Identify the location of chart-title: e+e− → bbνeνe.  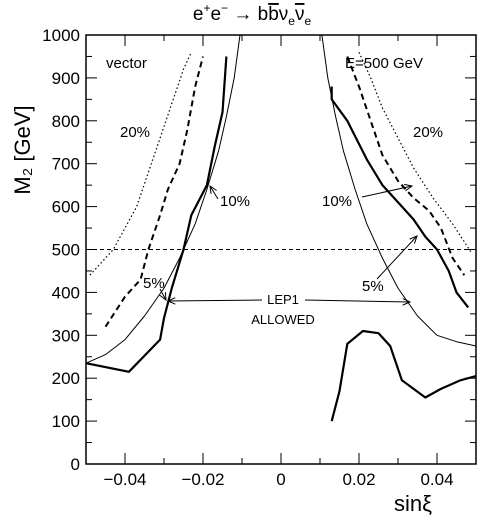
(252, 14).